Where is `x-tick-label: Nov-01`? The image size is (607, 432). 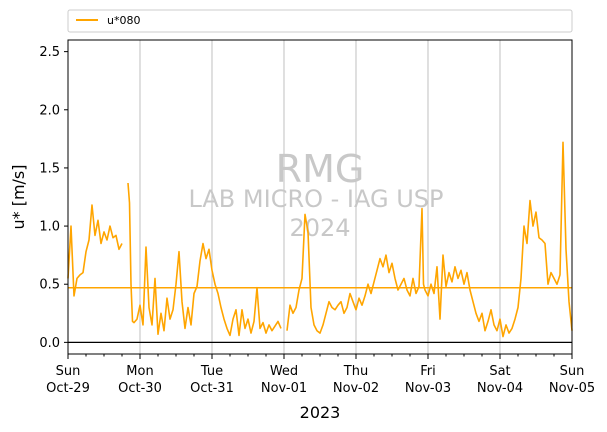 x-tick-label: Nov-01 is located at coordinates (284, 388).